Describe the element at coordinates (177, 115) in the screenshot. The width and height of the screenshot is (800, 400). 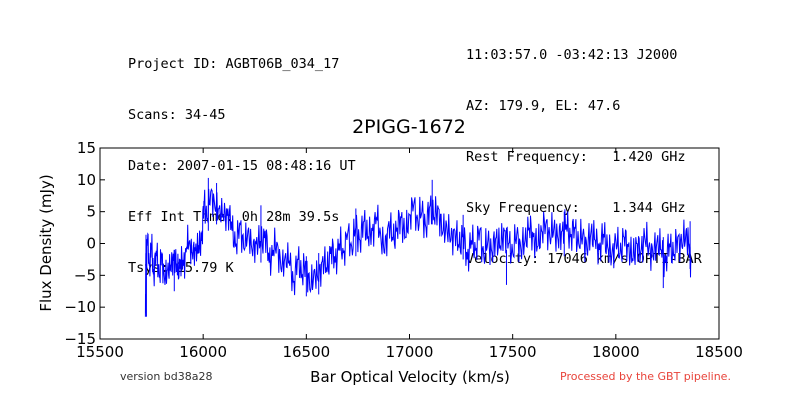
I see `scans-text: Scans: 34-45` at that location.